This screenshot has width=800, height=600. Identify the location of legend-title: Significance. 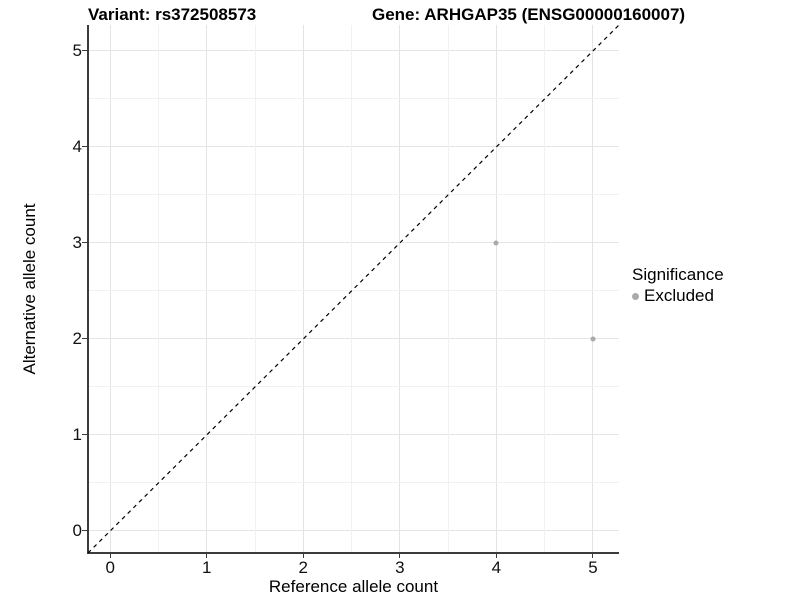
(678, 274).